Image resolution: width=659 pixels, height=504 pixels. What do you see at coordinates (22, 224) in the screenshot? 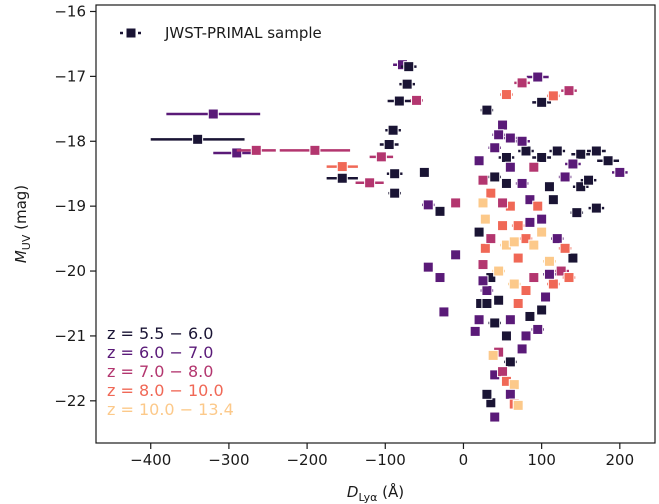
I see `y-axis-label: MUV (mag)` at bounding box center [22, 224].